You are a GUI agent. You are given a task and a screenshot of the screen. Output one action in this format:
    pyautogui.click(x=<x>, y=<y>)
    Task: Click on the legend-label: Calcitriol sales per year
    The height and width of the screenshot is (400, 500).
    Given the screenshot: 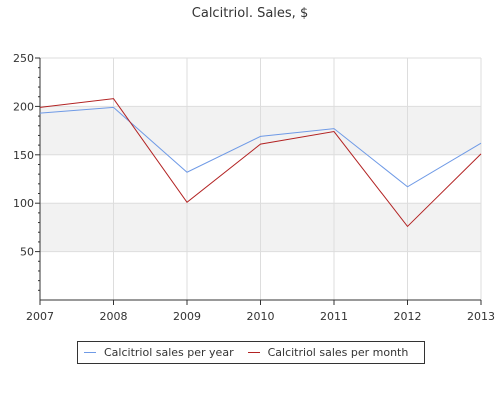 What is the action you would take?
    pyautogui.click(x=169, y=352)
    